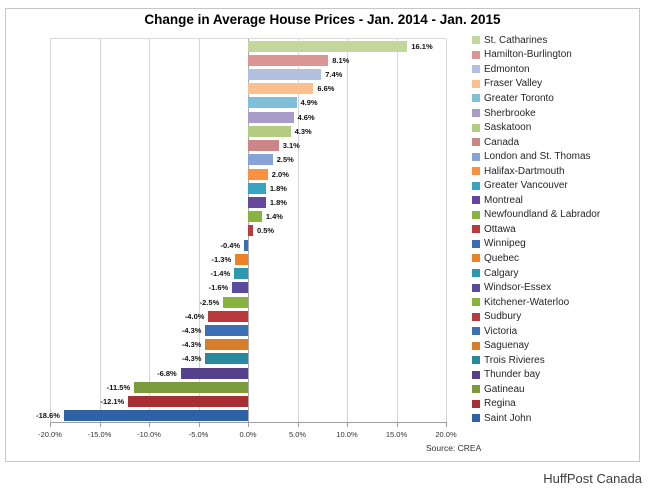  What do you see at coordinates (454, 448) in the screenshot?
I see `source-note: Source: CREA` at bounding box center [454, 448].